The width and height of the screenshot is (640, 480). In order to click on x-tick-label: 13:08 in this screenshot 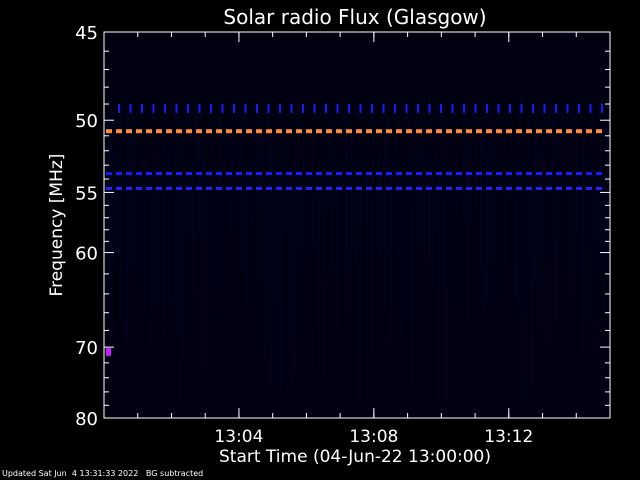, I will do `click(373, 437)`.